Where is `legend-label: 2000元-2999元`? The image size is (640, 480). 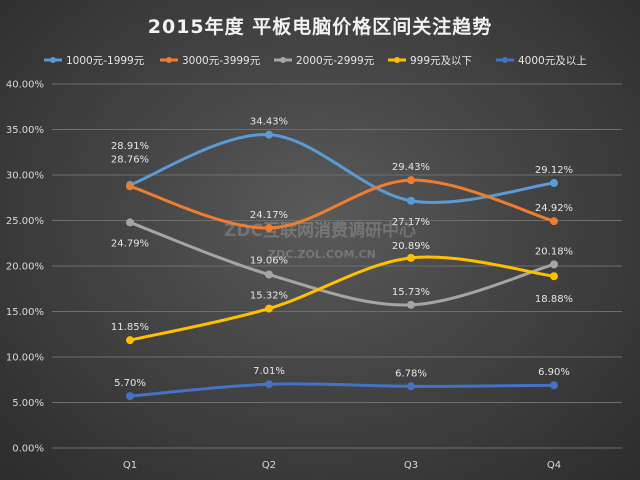 legend-label: 2000元-2999元 is located at coordinates (335, 61).